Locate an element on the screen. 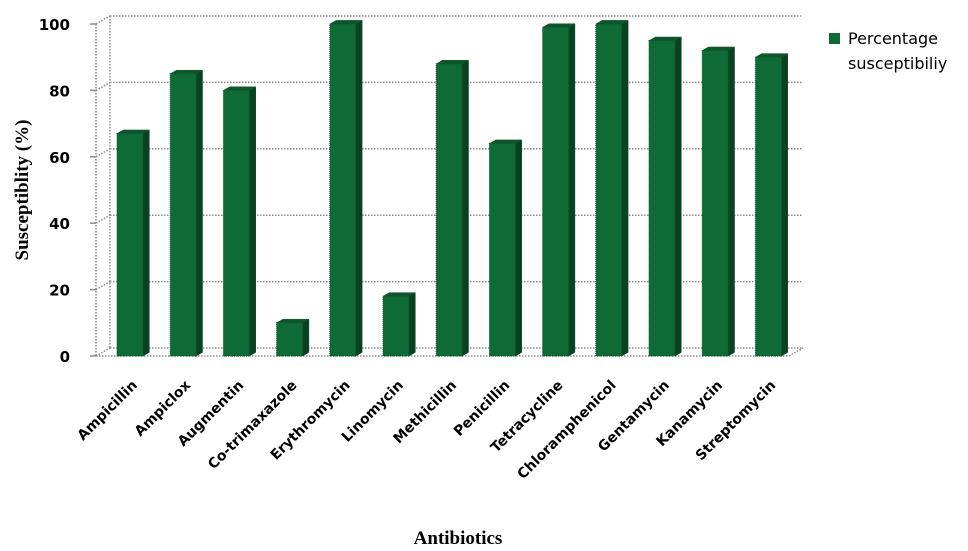 The height and width of the screenshot is (551, 968). bar-ampicillin is located at coordinates (133, 243).